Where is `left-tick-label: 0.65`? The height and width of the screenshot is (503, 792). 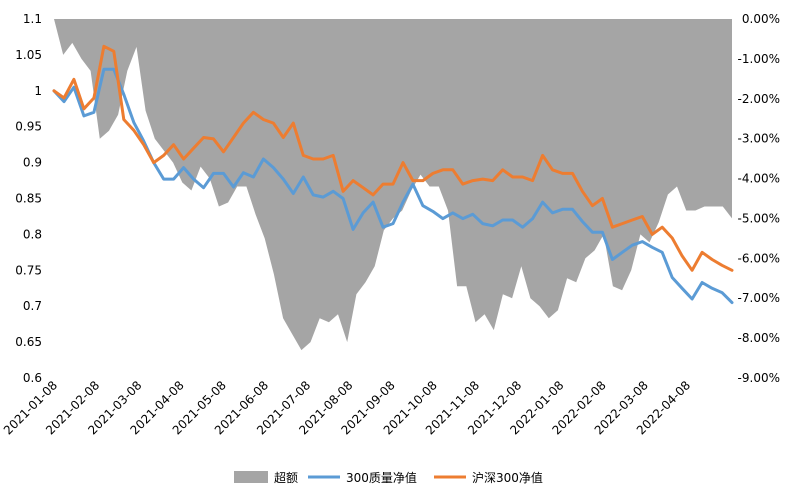 left-tick-label: 0.65 is located at coordinates (28, 342).